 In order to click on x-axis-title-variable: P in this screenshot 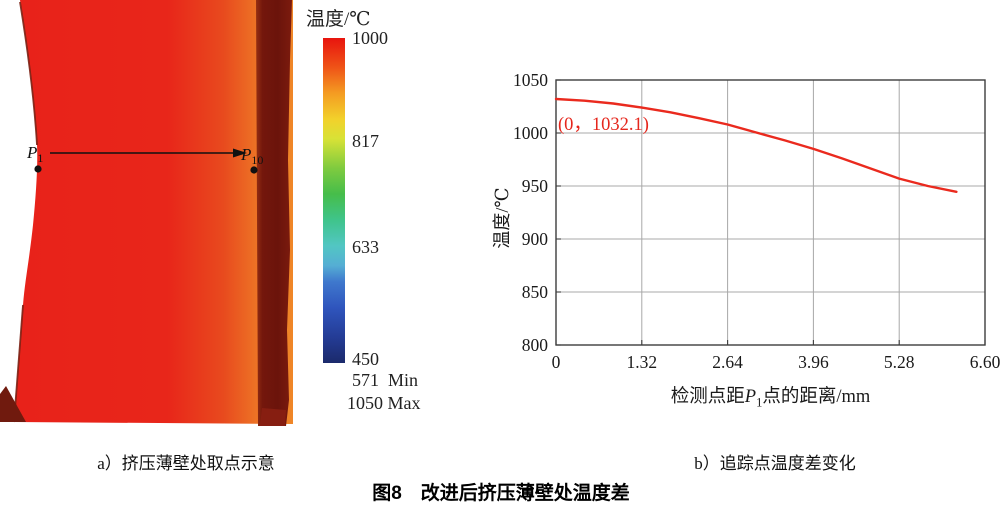, I will do `click(750, 397)`.